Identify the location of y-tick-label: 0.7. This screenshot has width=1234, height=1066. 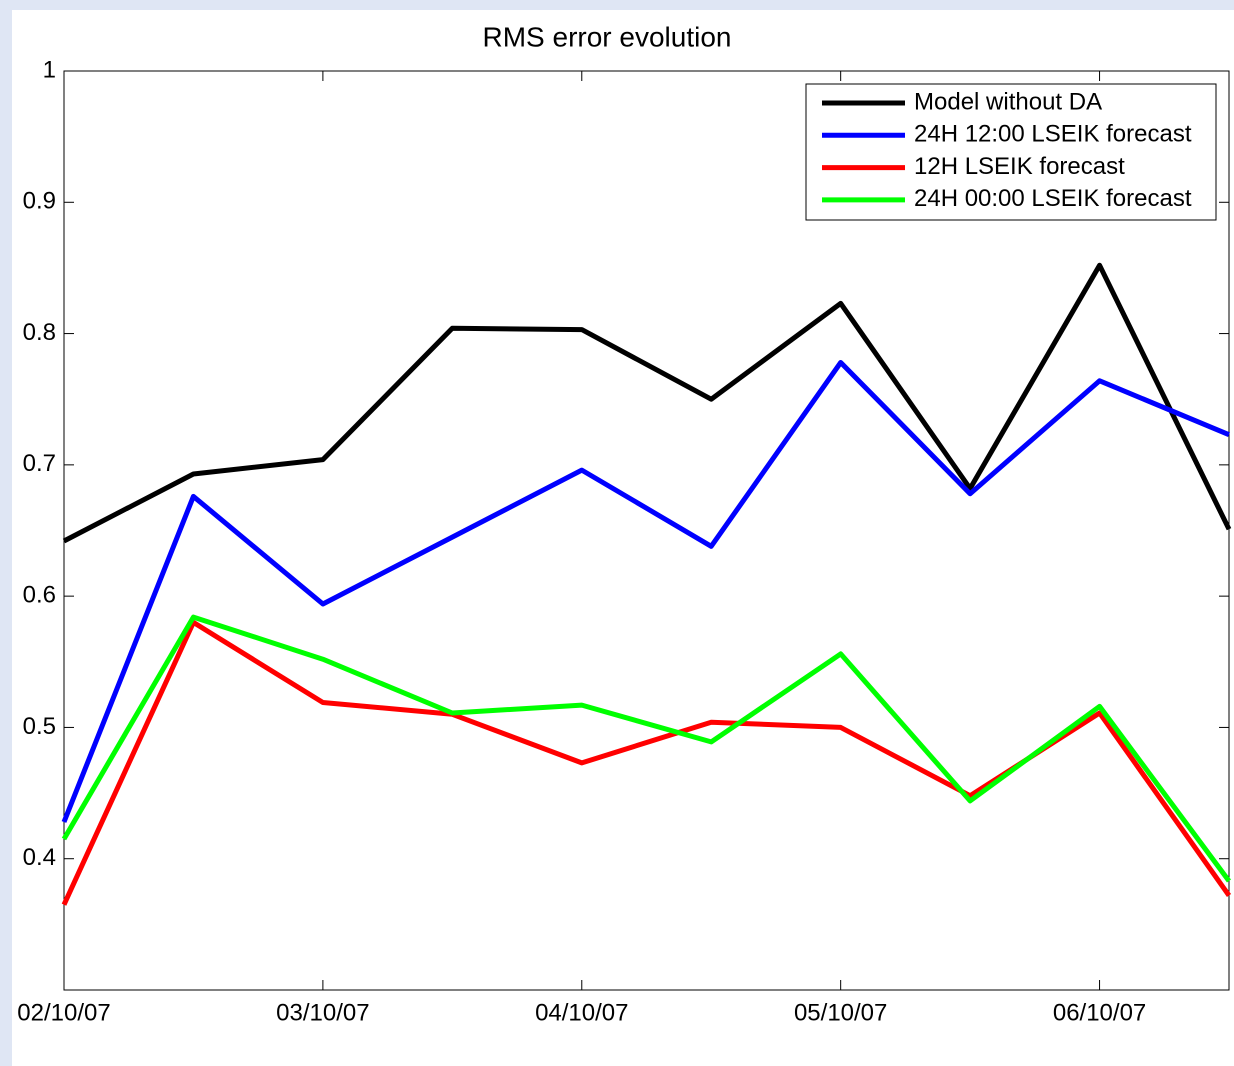
(39, 463).